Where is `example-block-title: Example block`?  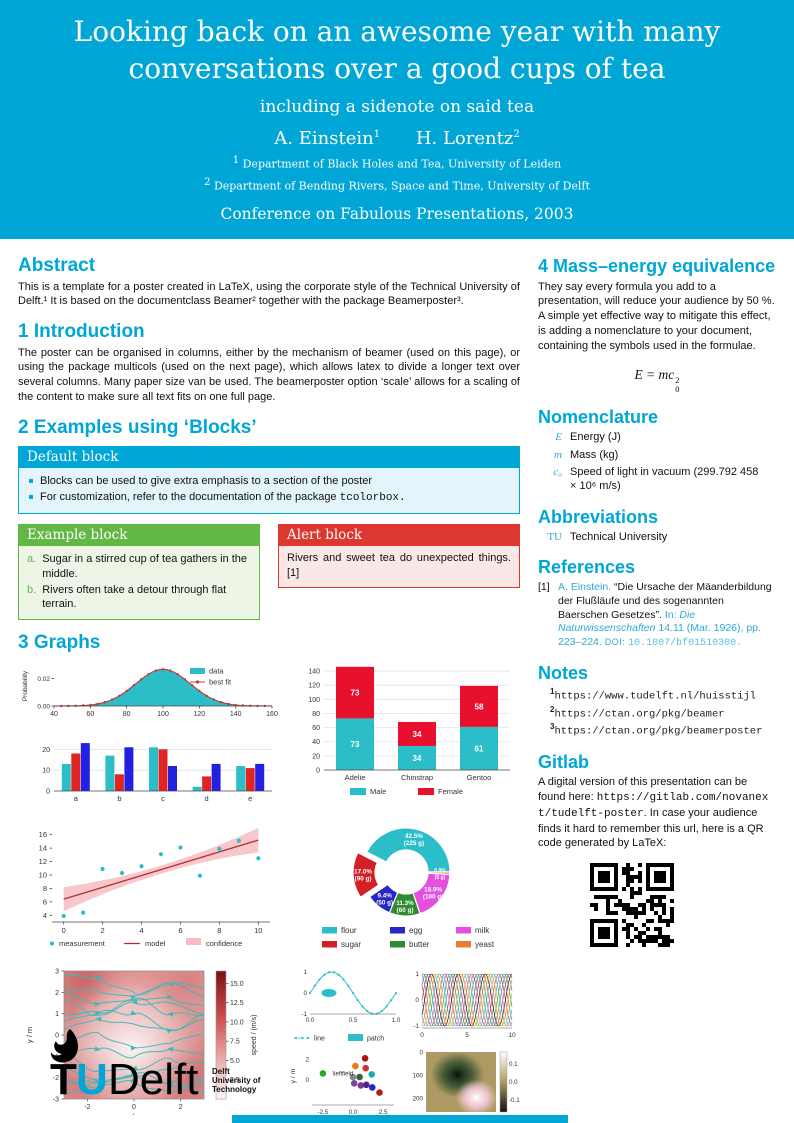 example-block-title: Example block is located at coordinates (139, 535).